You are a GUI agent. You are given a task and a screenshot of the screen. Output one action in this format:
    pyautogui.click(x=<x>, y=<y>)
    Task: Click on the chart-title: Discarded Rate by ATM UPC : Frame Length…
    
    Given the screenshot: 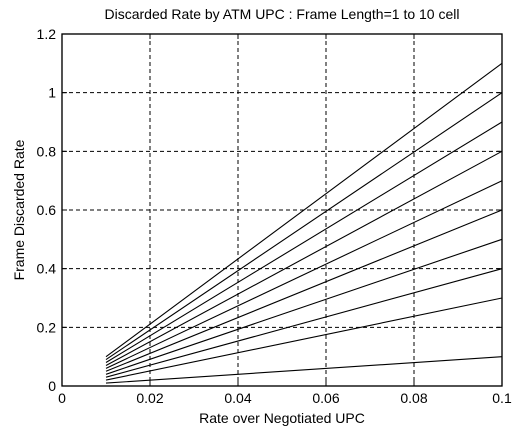 What is the action you would take?
    pyautogui.click(x=282, y=14)
    